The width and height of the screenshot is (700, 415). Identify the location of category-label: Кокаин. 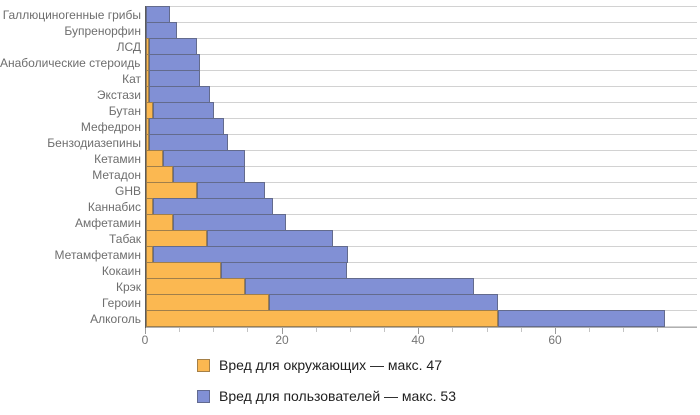
(121, 271).